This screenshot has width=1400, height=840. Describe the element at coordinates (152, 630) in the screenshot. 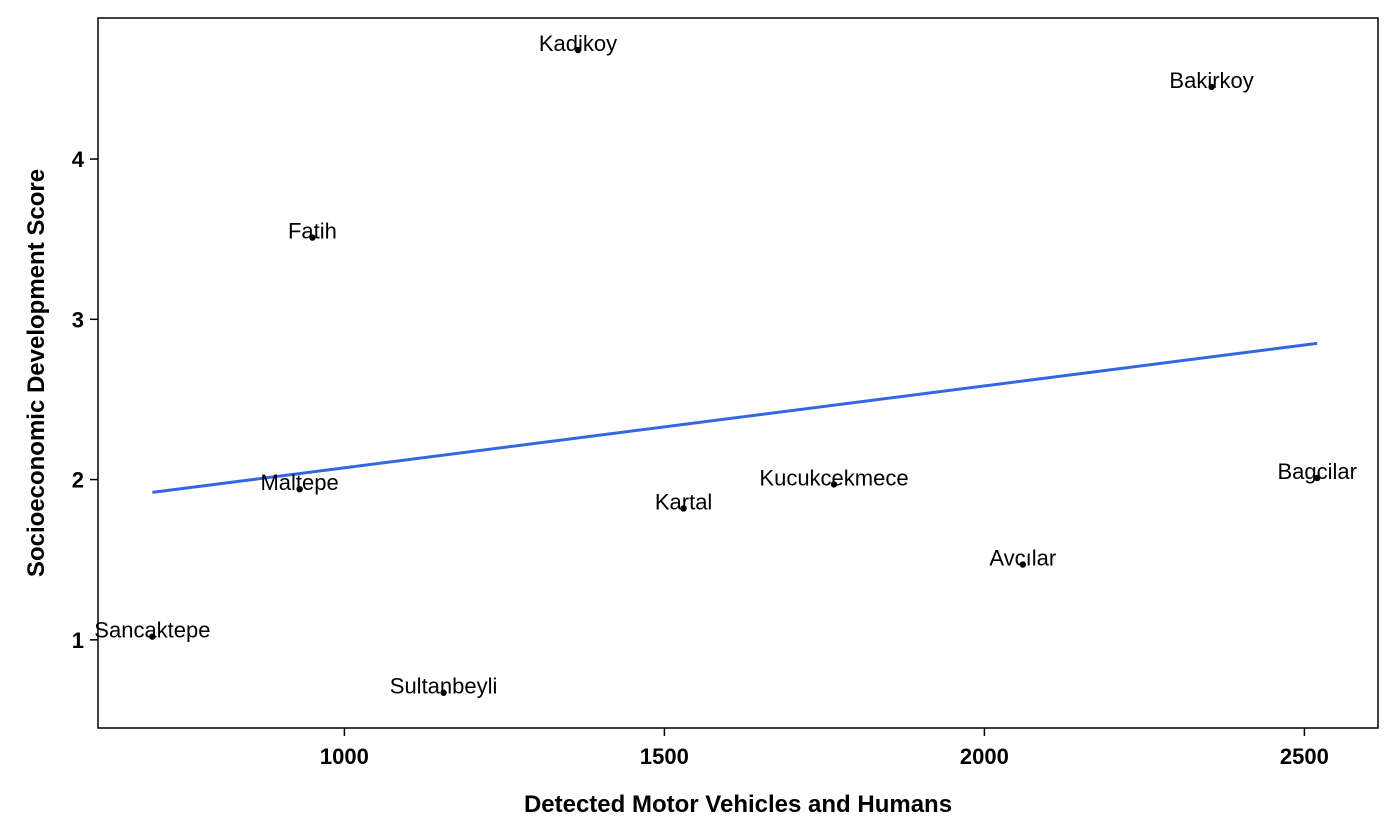

I see `point-label-sancaktepe: Sancaktepe` at that location.